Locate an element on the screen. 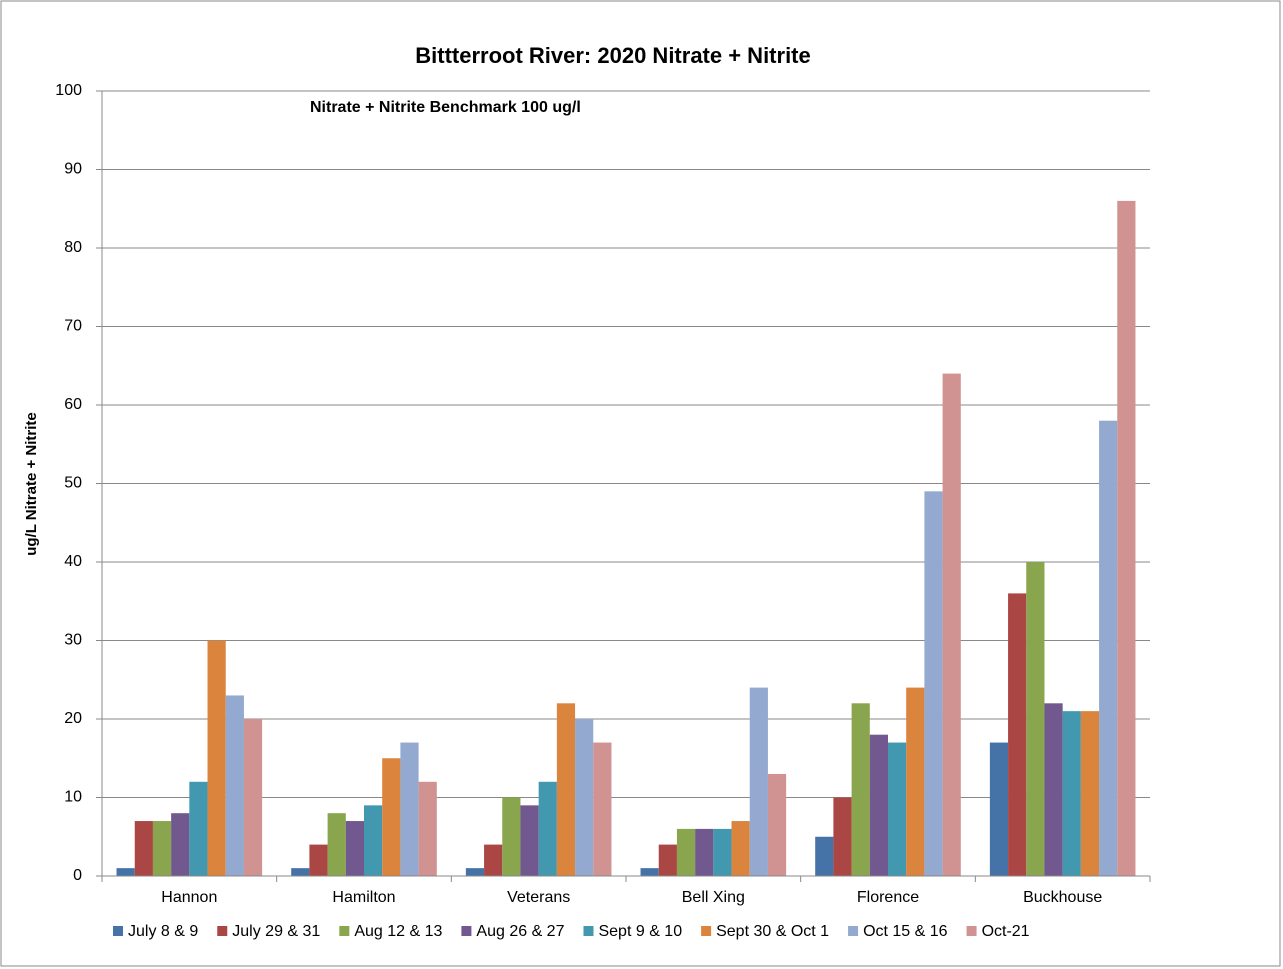  x-tick-label: Bell Xing is located at coordinates (713, 897).